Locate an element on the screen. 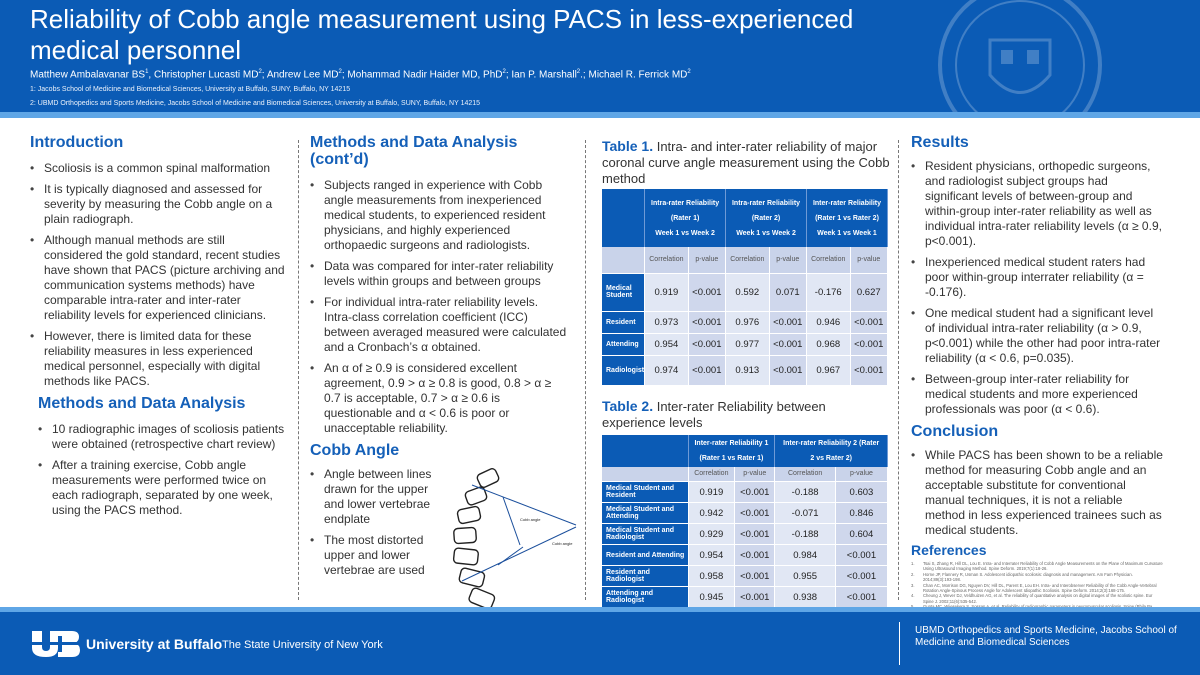 Image resolution: width=1200 pixels, height=675 pixels. table-cell: 0.984 is located at coordinates (805, 555).